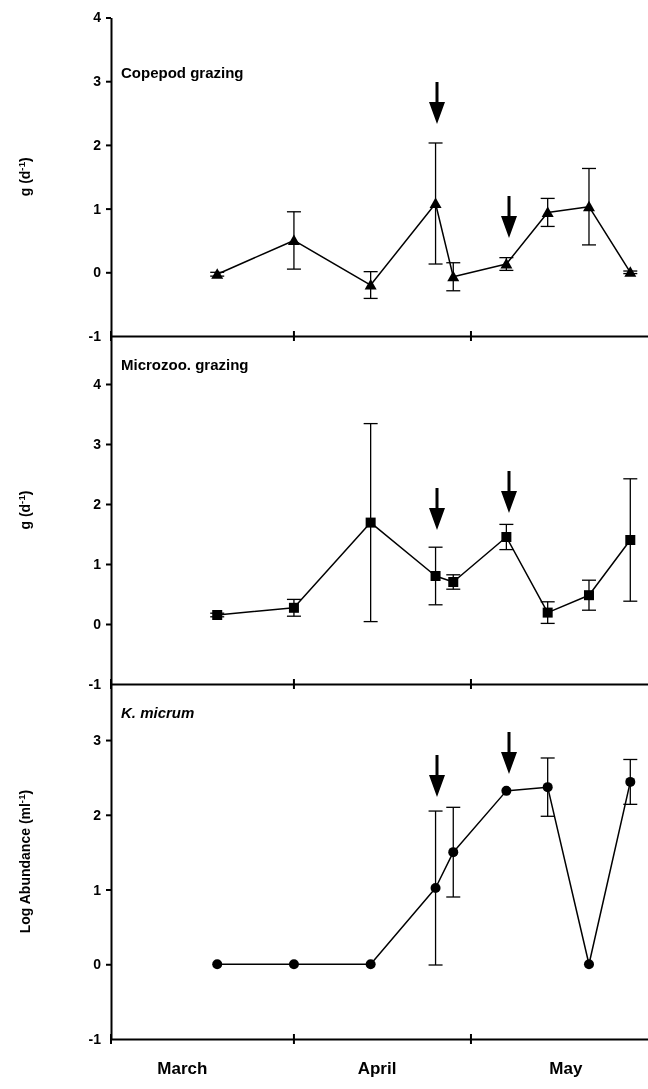  Describe the element at coordinates (185, 364) in the screenshot. I see `text: Microzoo. grazing` at that location.